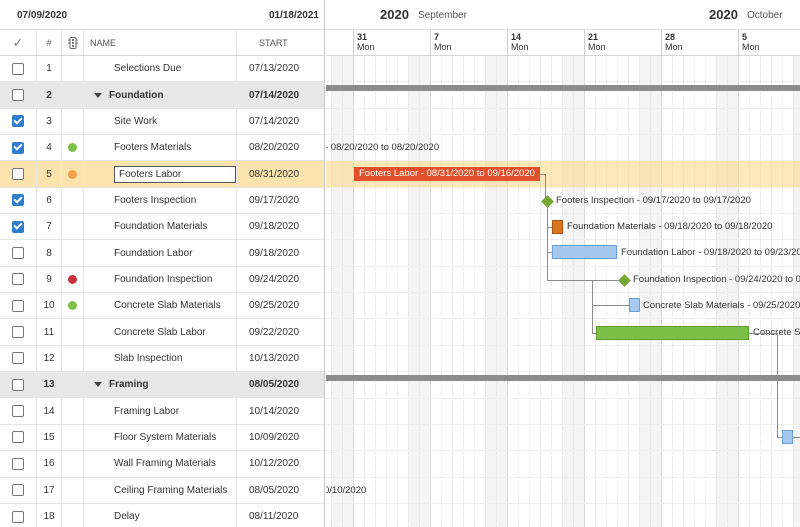 The image size is (800, 527). I want to click on start-date-cell: 10/12/2020, so click(274, 464).